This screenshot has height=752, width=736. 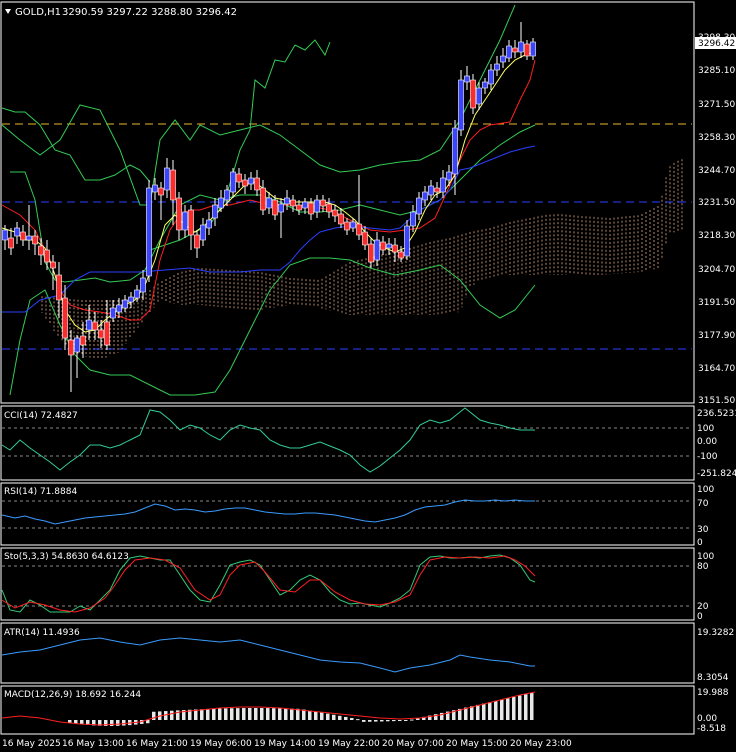 What do you see at coordinates (347, 653) in the screenshot?
I see `atr-pane` at bounding box center [347, 653].